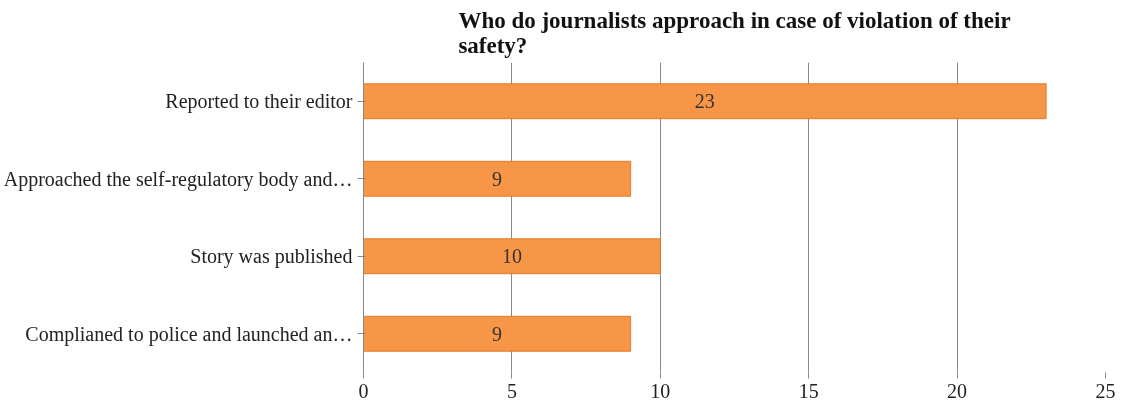  Describe the element at coordinates (660, 390) in the screenshot. I see `x-tick-label: 10` at that location.